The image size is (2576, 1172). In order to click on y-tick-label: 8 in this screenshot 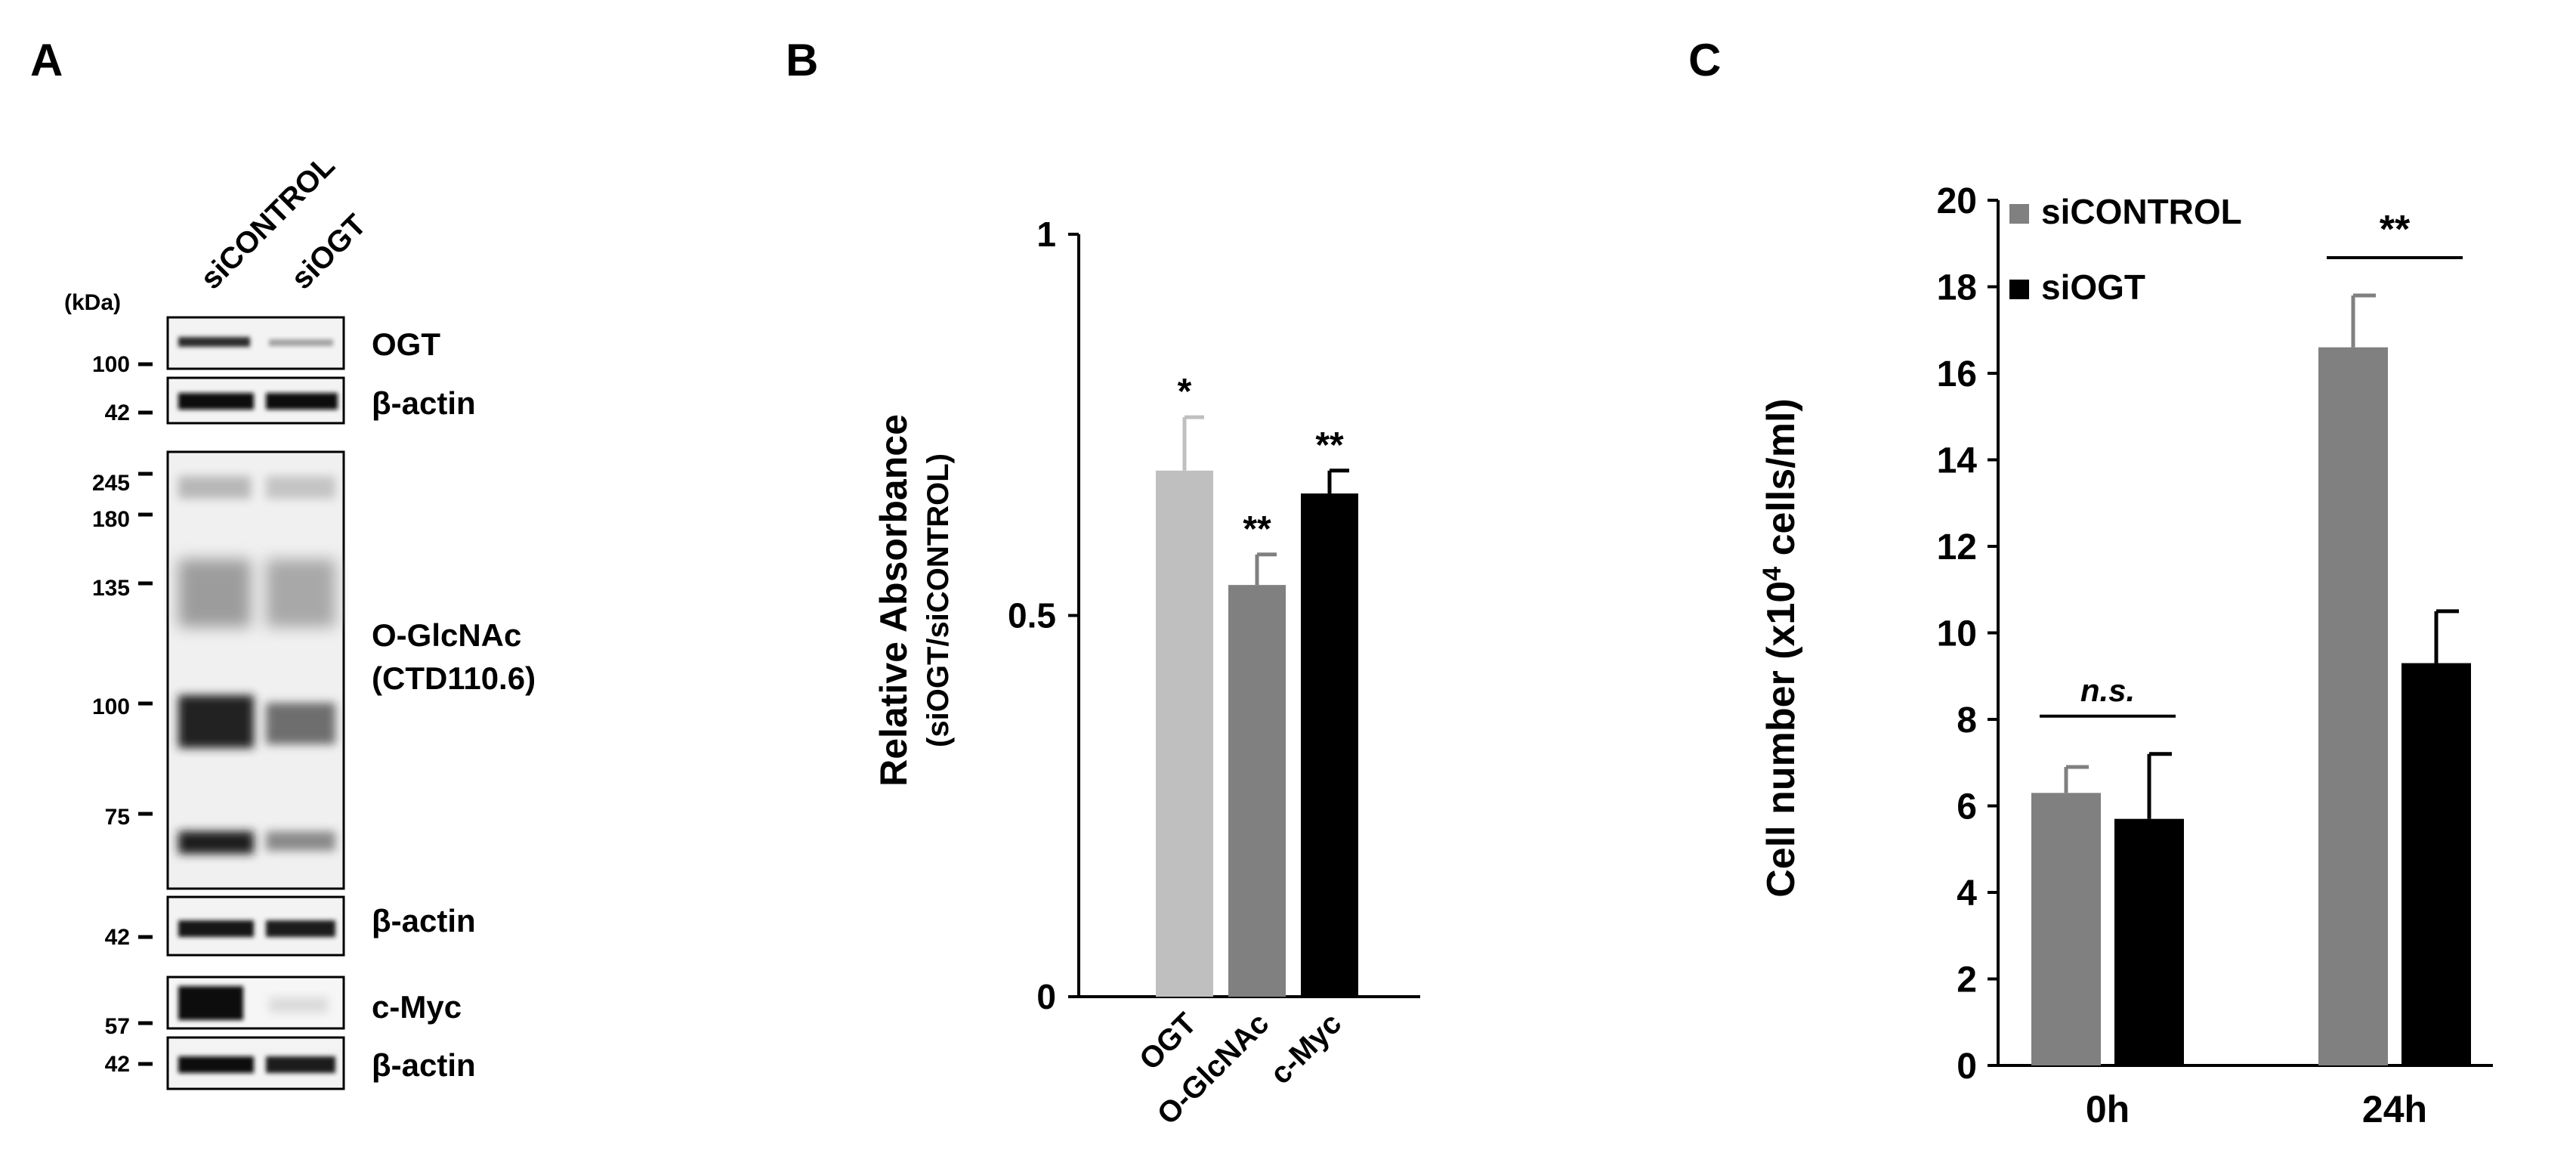, I will do `click(1967, 720)`.